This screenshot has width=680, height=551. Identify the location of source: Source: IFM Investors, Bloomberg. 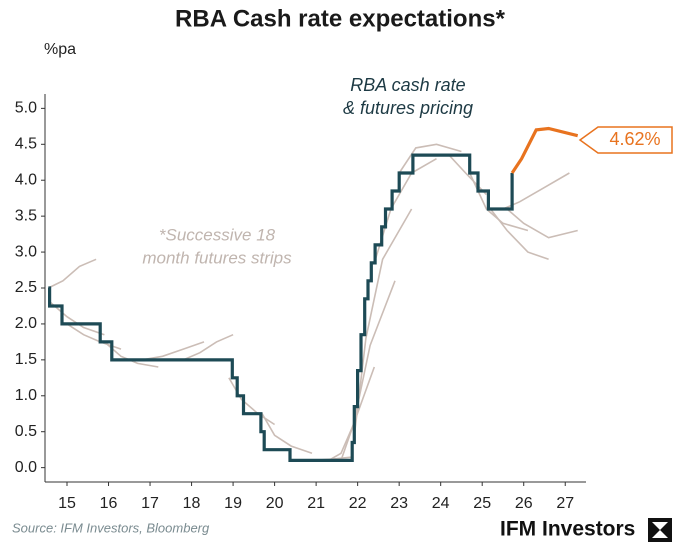
(111, 527).